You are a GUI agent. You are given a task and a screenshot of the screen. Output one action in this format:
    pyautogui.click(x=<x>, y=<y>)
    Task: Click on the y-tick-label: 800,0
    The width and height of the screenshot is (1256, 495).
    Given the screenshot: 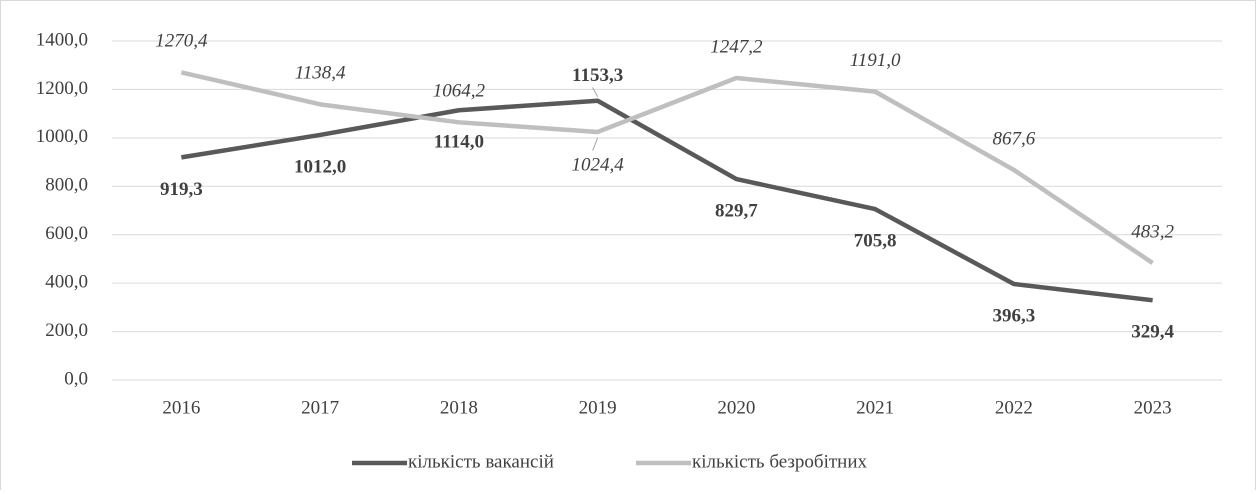 What is the action you would take?
    pyautogui.click(x=66, y=185)
    